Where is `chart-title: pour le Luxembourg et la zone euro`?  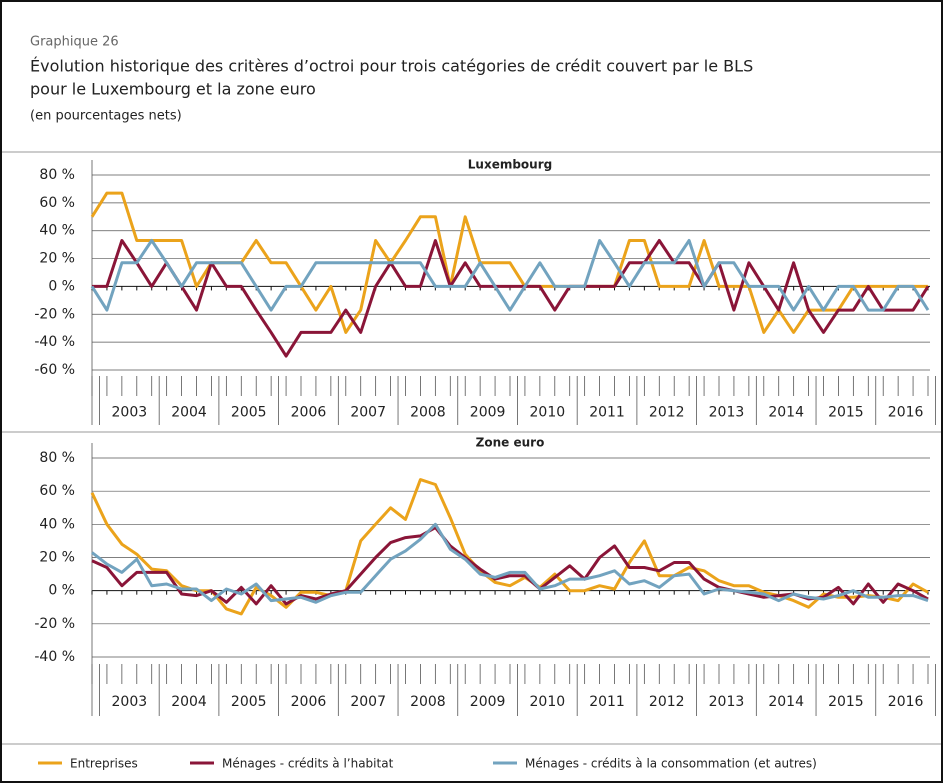 chart-title: pour le Luxembourg et la zone euro is located at coordinates (173, 89).